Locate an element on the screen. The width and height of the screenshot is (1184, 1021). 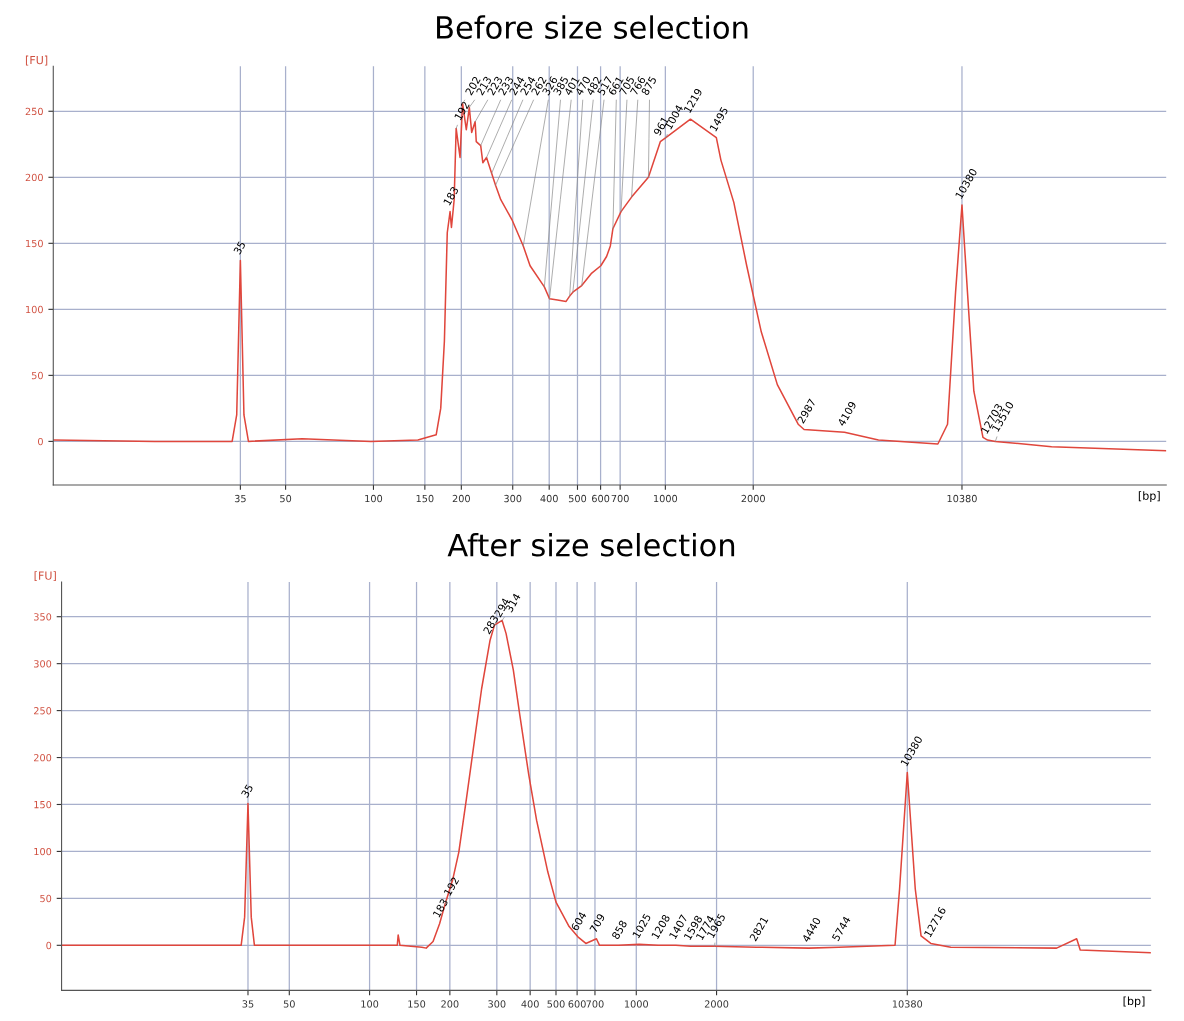
y-tick-label: 300 is located at coordinates (43, 664).